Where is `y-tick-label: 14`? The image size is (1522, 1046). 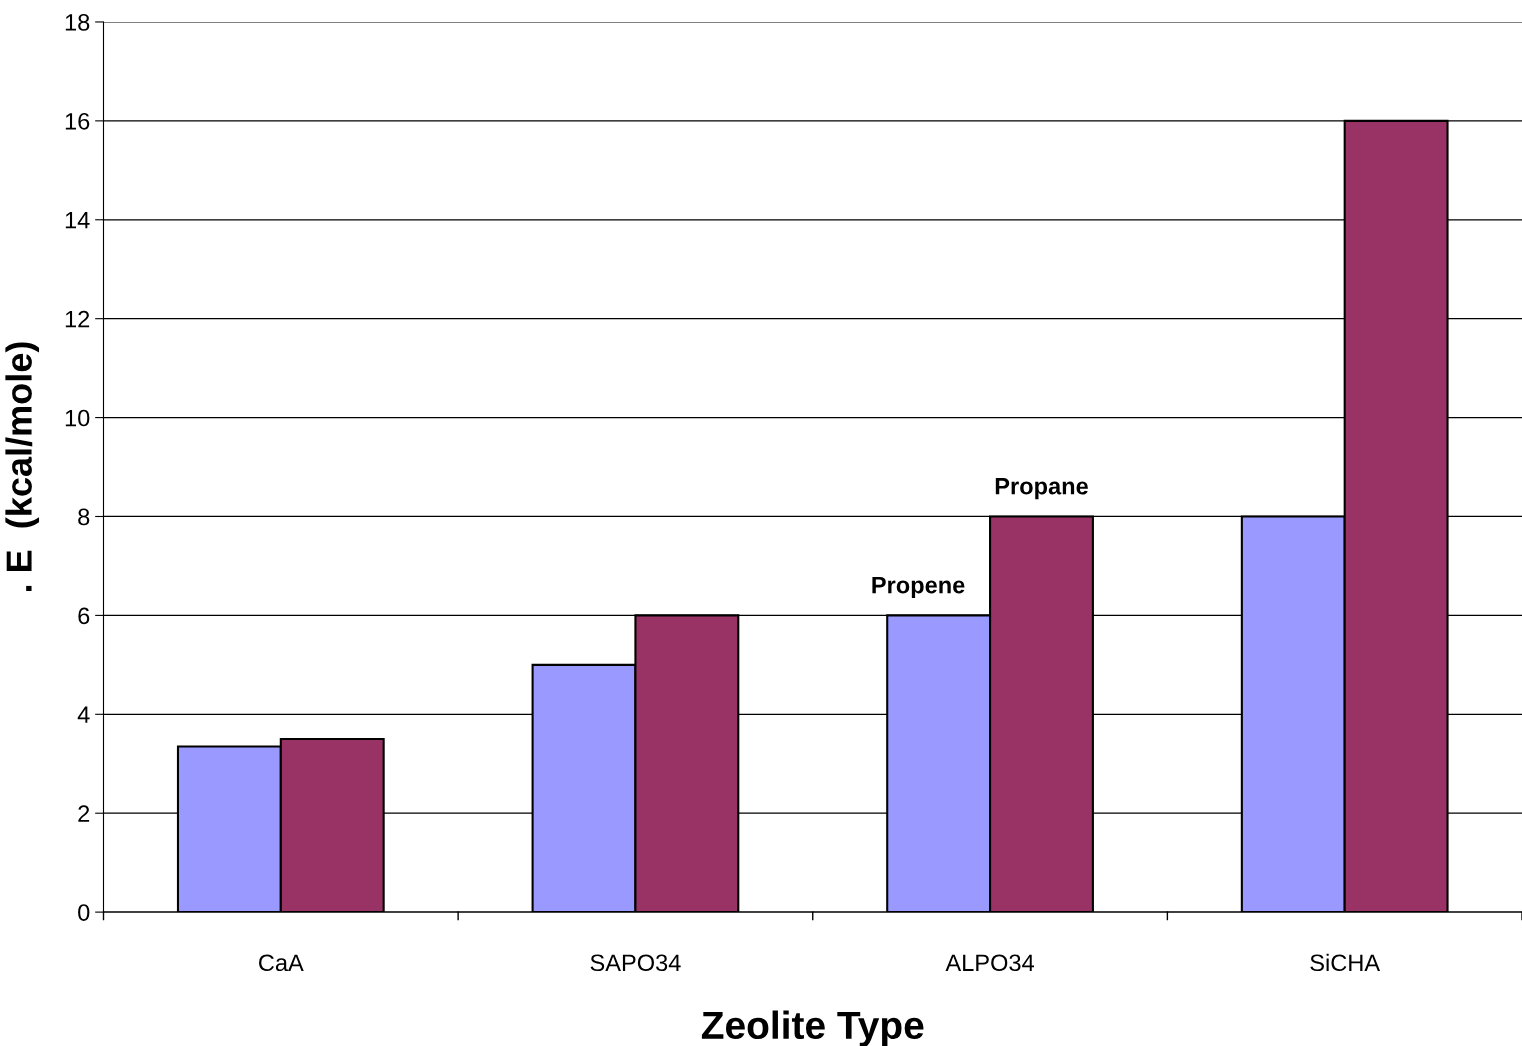
y-tick-label: 14 is located at coordinates (77, 220).